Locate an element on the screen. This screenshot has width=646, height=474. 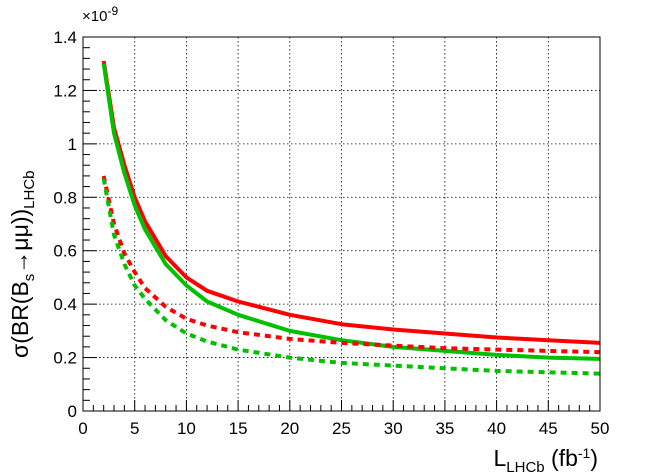
y-multiplier-exp: -9 is located at coordinates (112, 11).